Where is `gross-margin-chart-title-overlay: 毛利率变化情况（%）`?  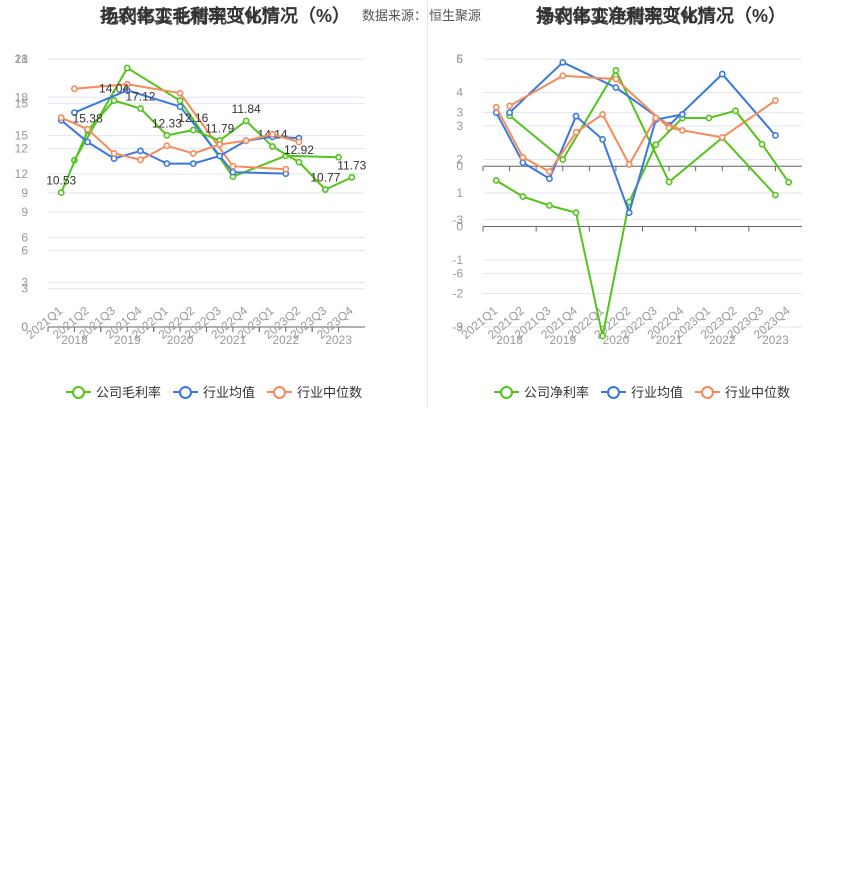
gross-margin-chart-title-overlay: 毛利率变化情况（%） is located at coordinates (190, 17).